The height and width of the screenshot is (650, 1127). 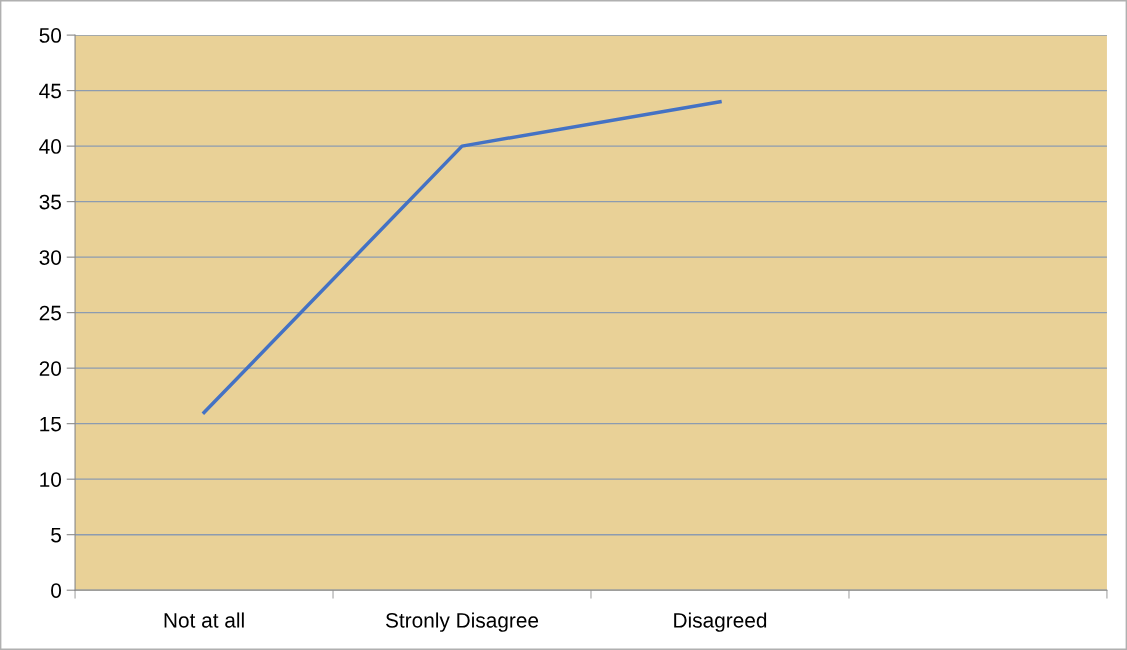 What do you see at coordinates (50, 35) in the screenshot?
I see `y-tick-label: 50` at bounding box center [50, 35].